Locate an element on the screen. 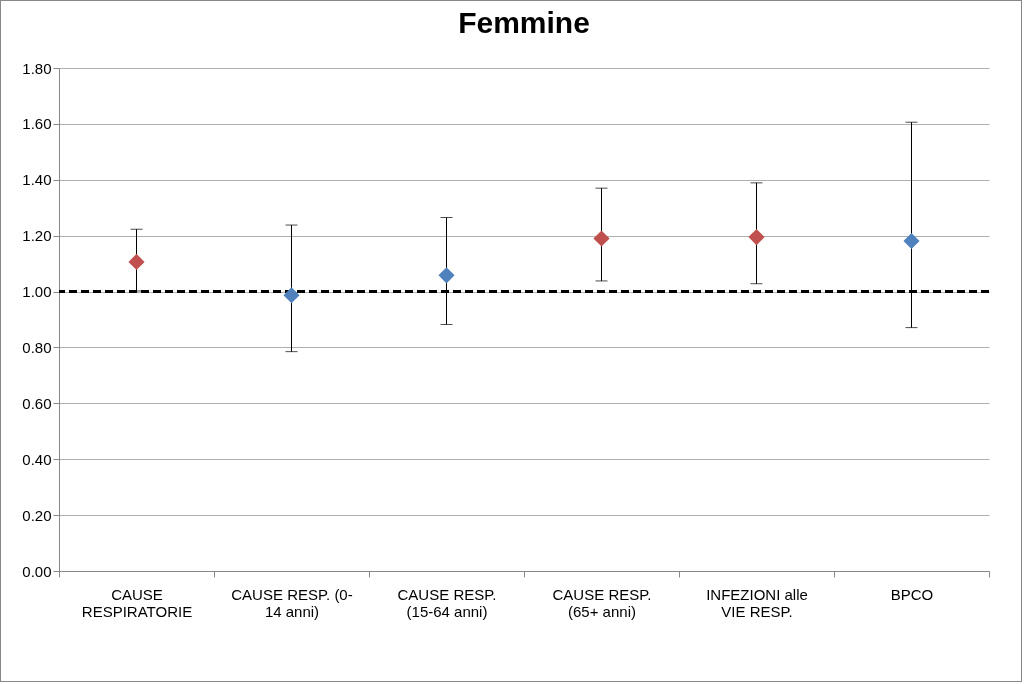  x-tick-label: BPCO is located at coordinates (912, 594).